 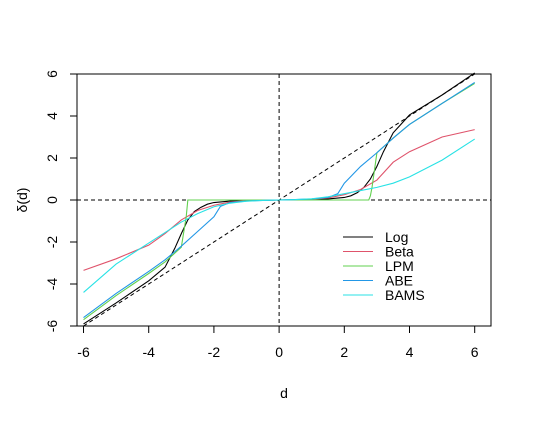 I want to click on y-axis: -6 -4 -2 0 2 4 6, so click(x=61, y=201).